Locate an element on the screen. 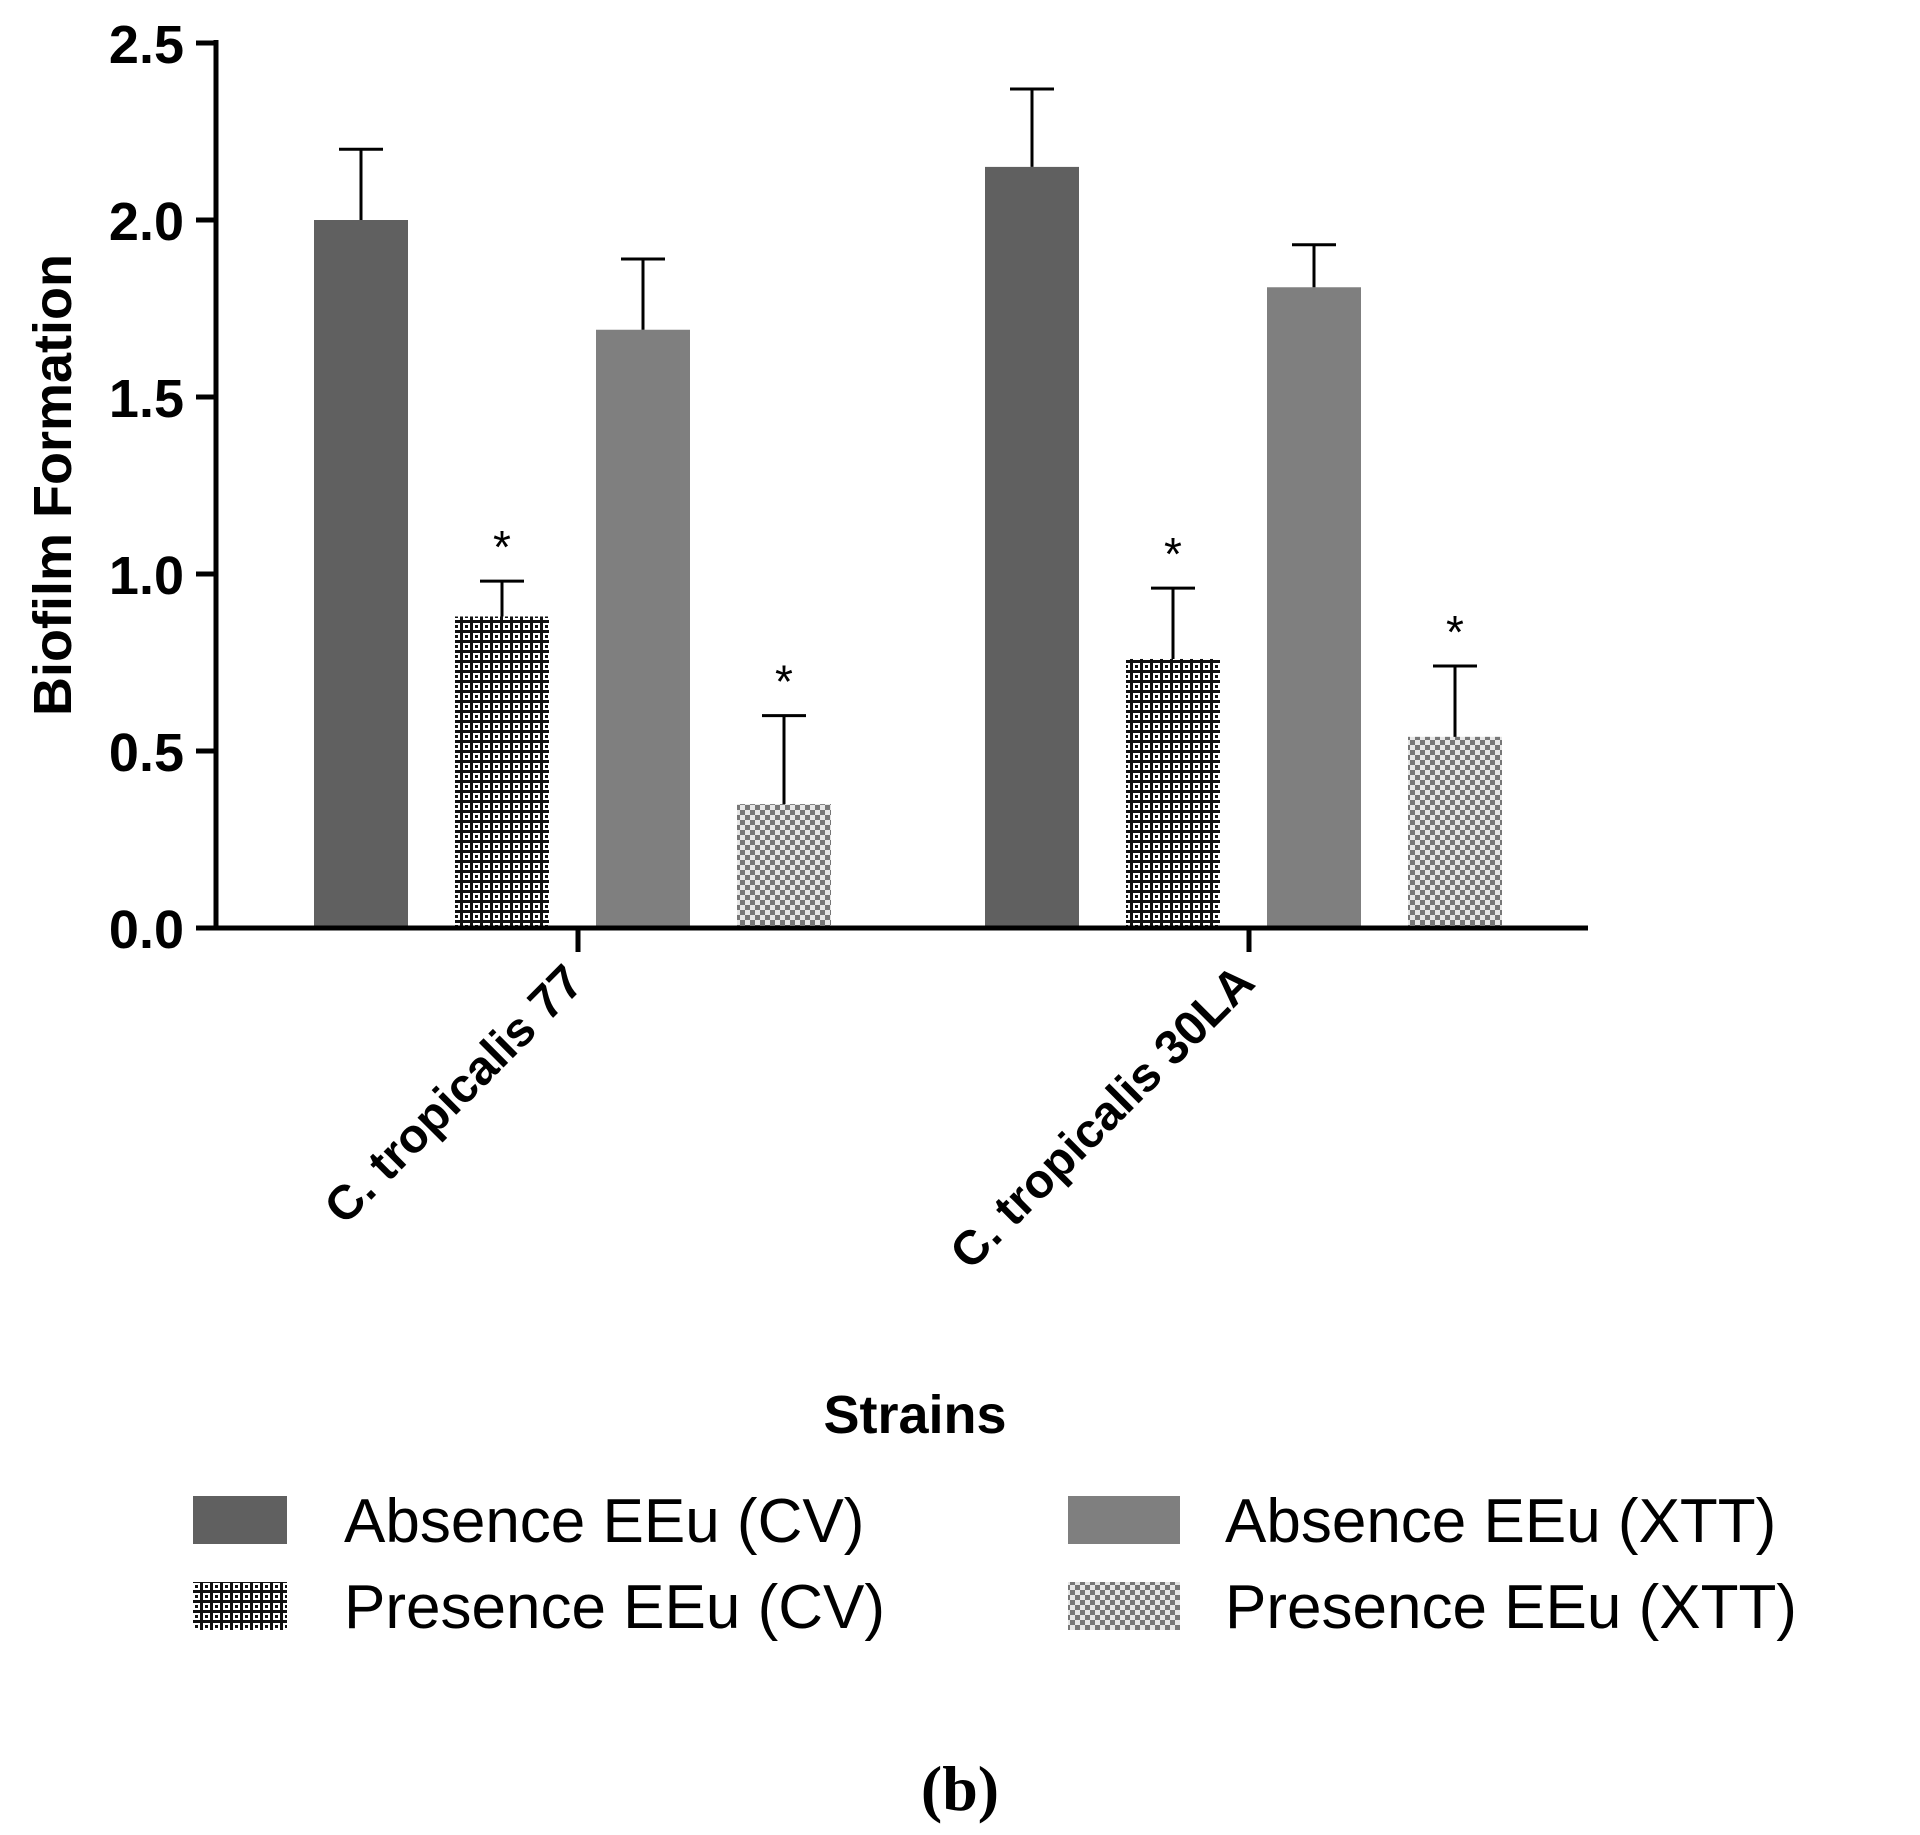  legend-item: Absence EEu (XTT) is located at coordinates (1422, 1521).